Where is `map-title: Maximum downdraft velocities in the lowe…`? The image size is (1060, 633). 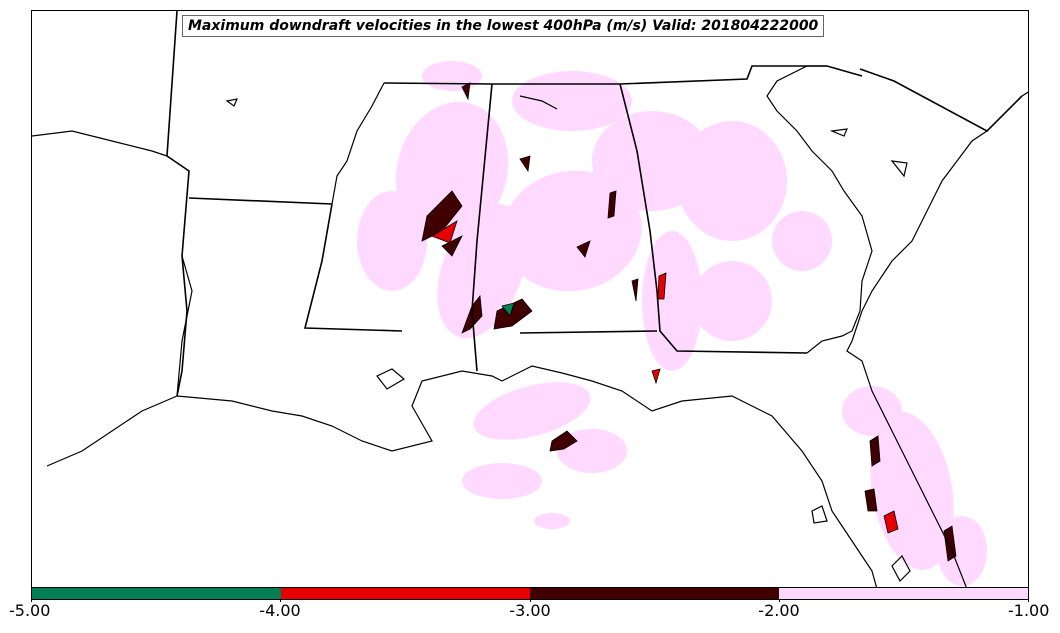
map-title: Maximum downdraft velocities in the lowe… is located at coordinates (503, 26).